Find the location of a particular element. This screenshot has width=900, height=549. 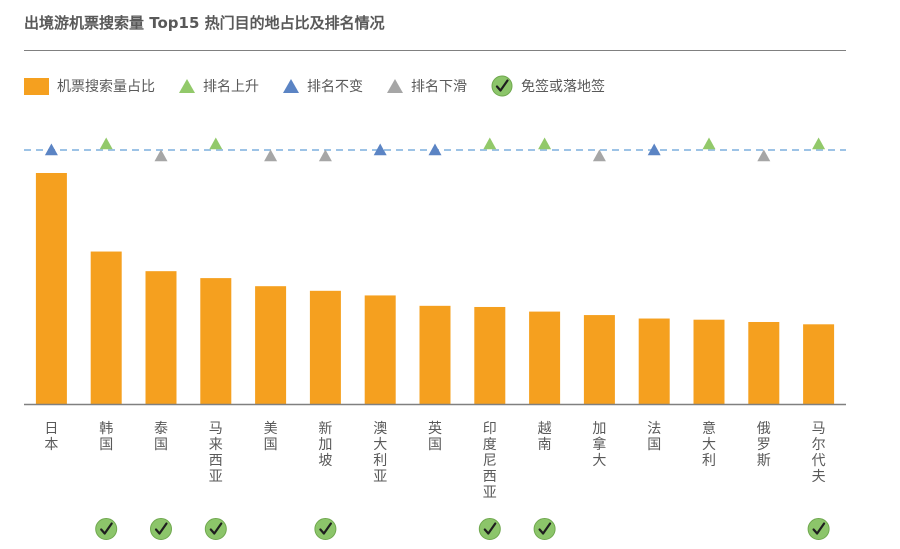

category-label: 韩国 is located at coordinates (106, 437).